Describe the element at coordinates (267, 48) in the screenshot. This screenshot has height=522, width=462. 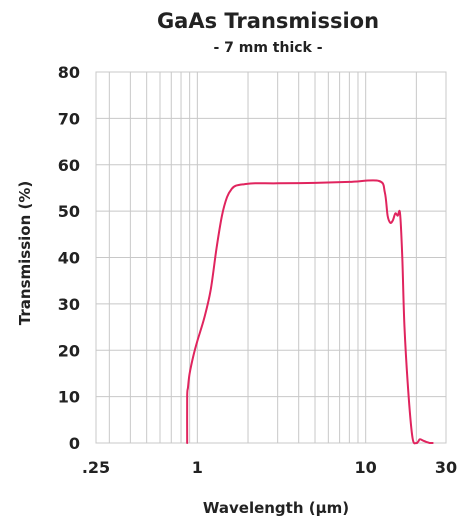
I see `chart-subtitle: - 7 mm thick -` at that location.